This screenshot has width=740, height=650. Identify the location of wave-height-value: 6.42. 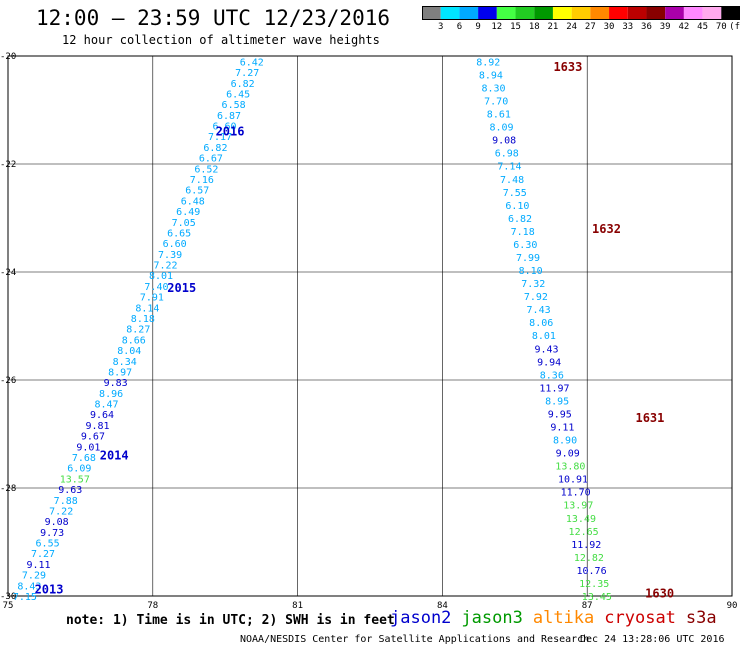
(252, 62).